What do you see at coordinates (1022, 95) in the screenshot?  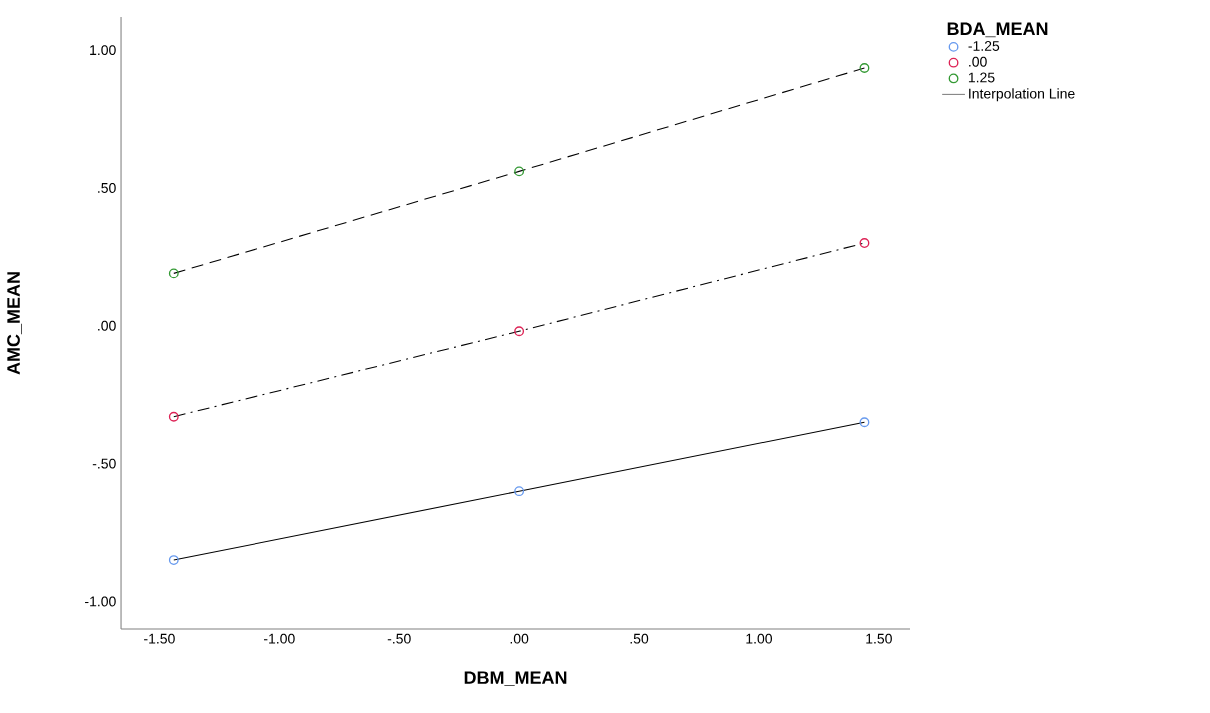 I see `text: Interpolation Line` at bounding box center [1022, 95].